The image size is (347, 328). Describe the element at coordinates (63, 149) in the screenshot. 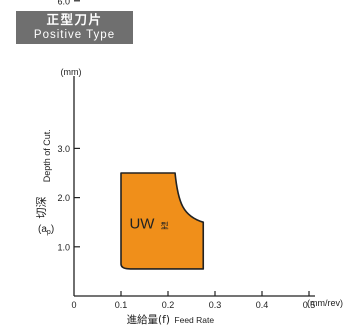

I see `y-tick-label: 3.0` at that location.